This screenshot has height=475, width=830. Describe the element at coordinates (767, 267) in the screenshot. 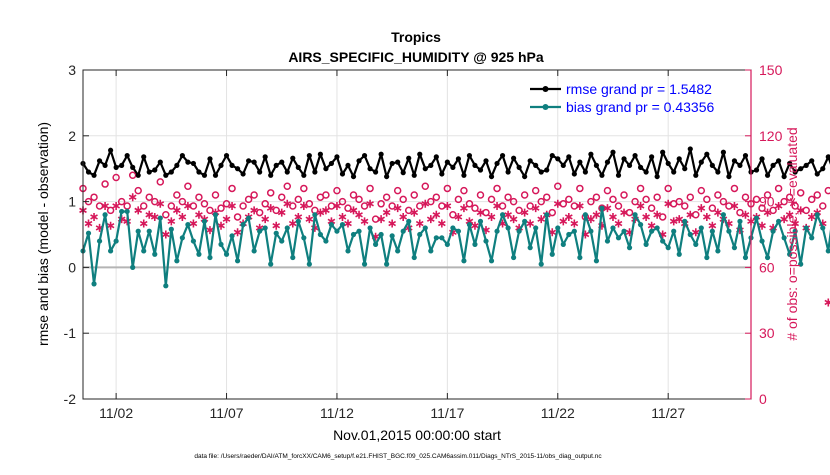

I see `y-right-tick-label: 60` at that location.